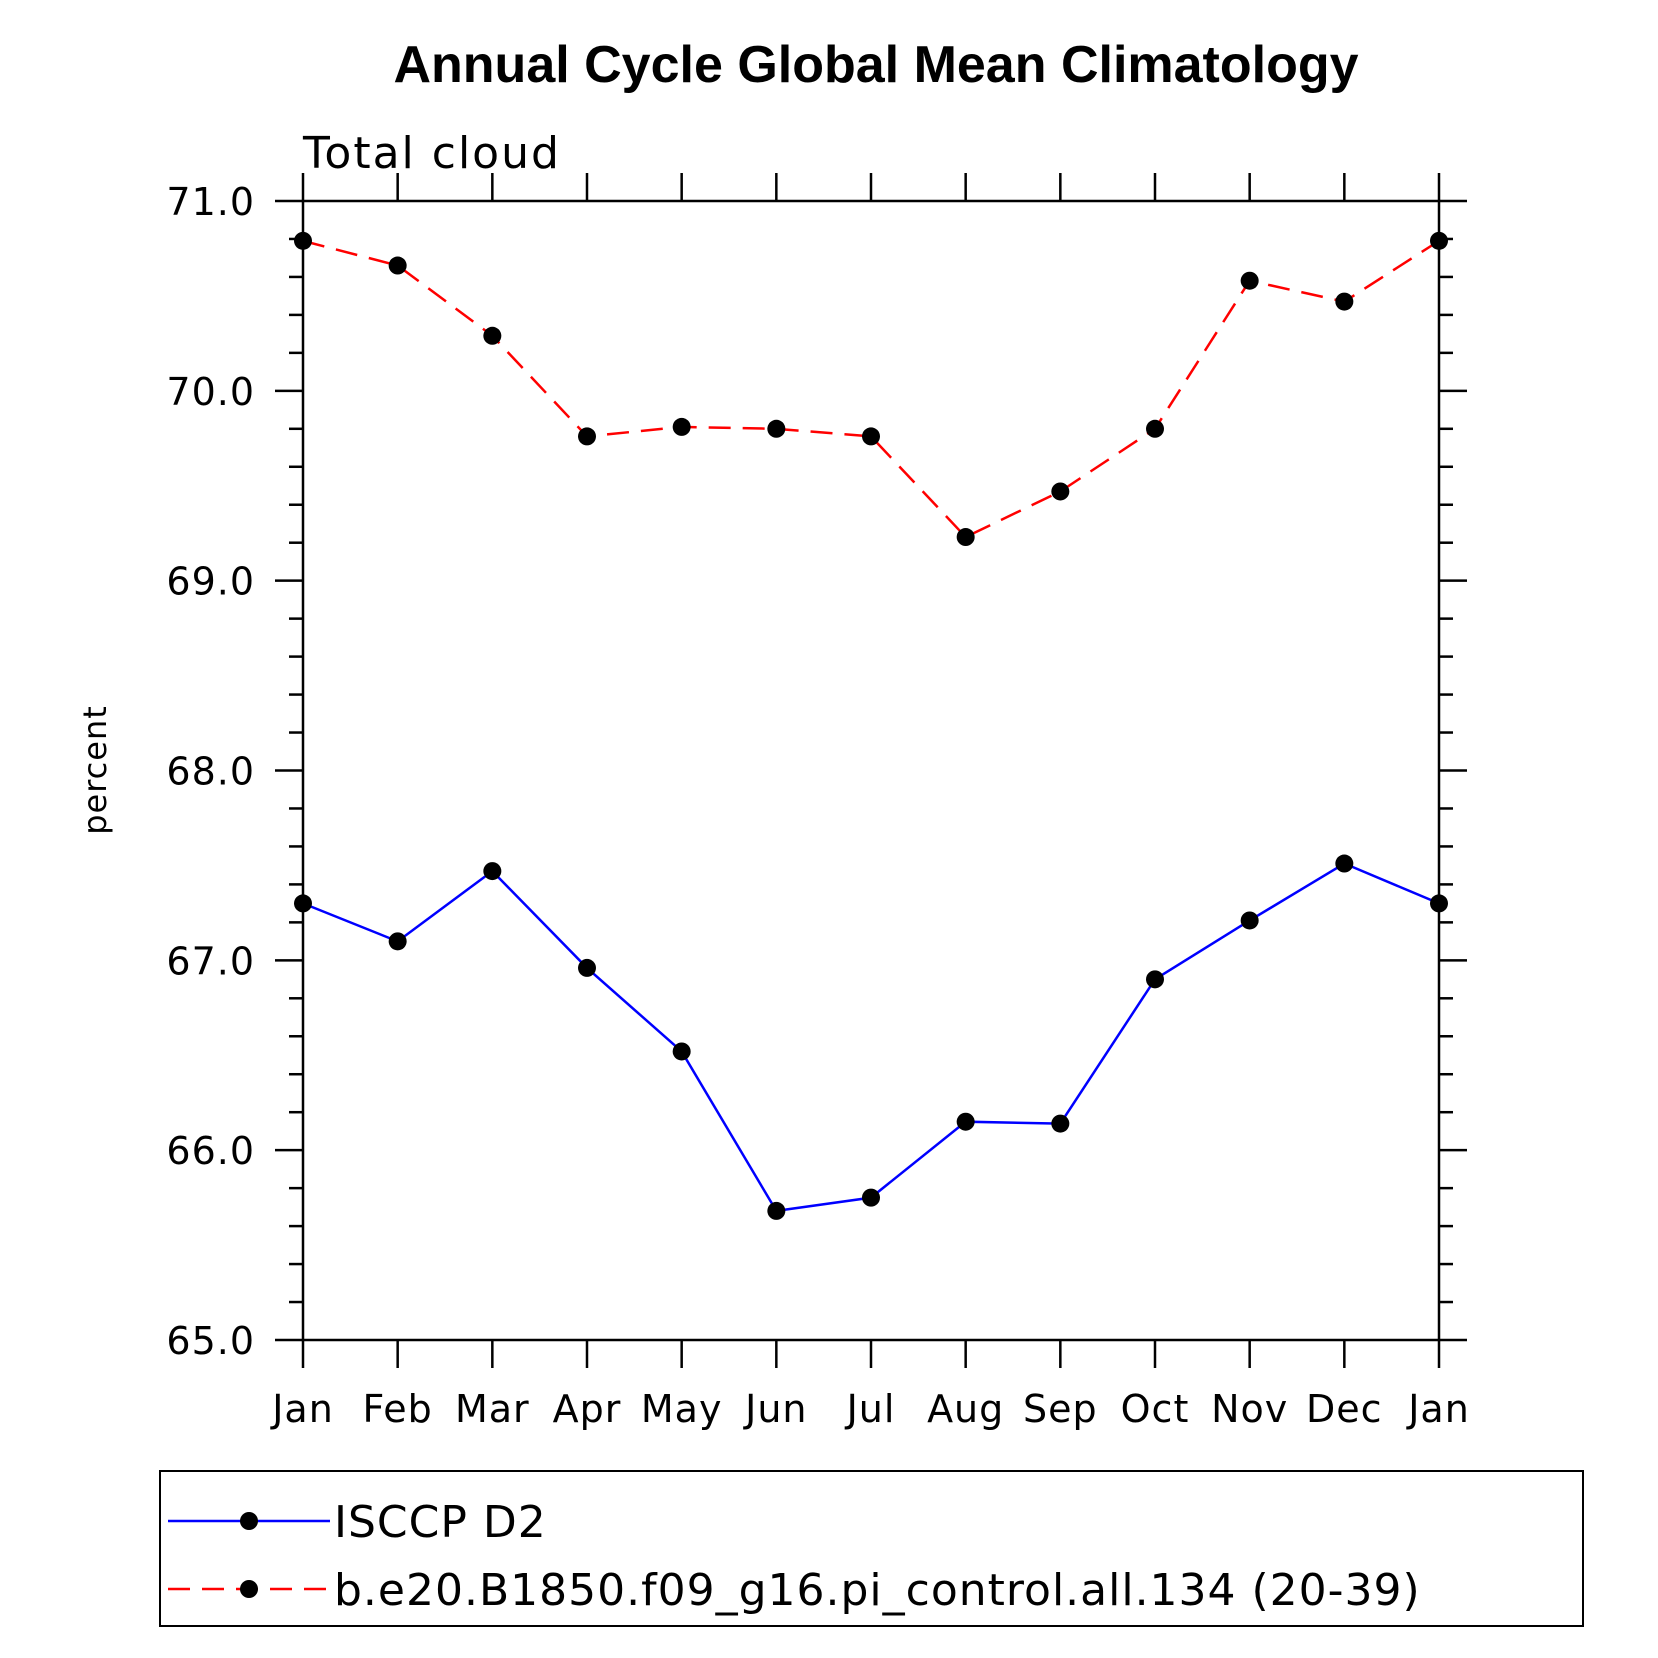 The image size is (1658, 1658). I want to click on y-tick-label: 71.0, so click(210, 202).